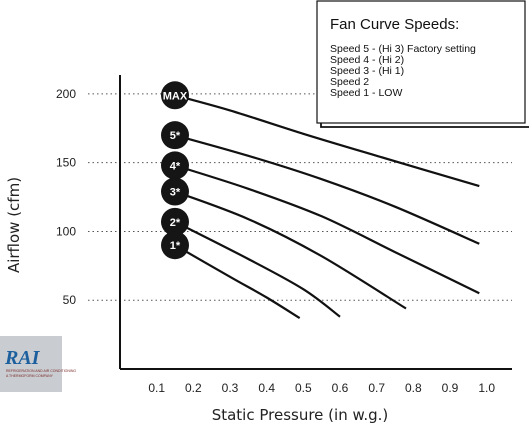  What do you see at coordinates (30, 376) in the screenshot?
I see `logo-subtitle-company: A THERMOFORM COMPANY` at bounding box center [30, 376].